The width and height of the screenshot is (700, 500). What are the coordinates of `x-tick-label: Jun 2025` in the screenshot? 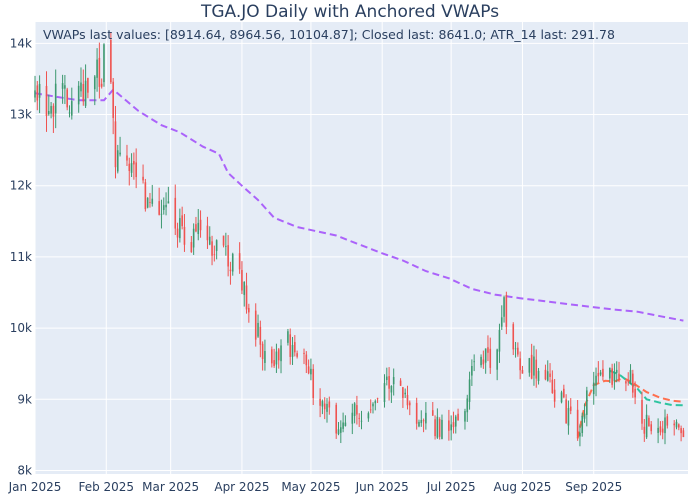 It's located at (382, 487).